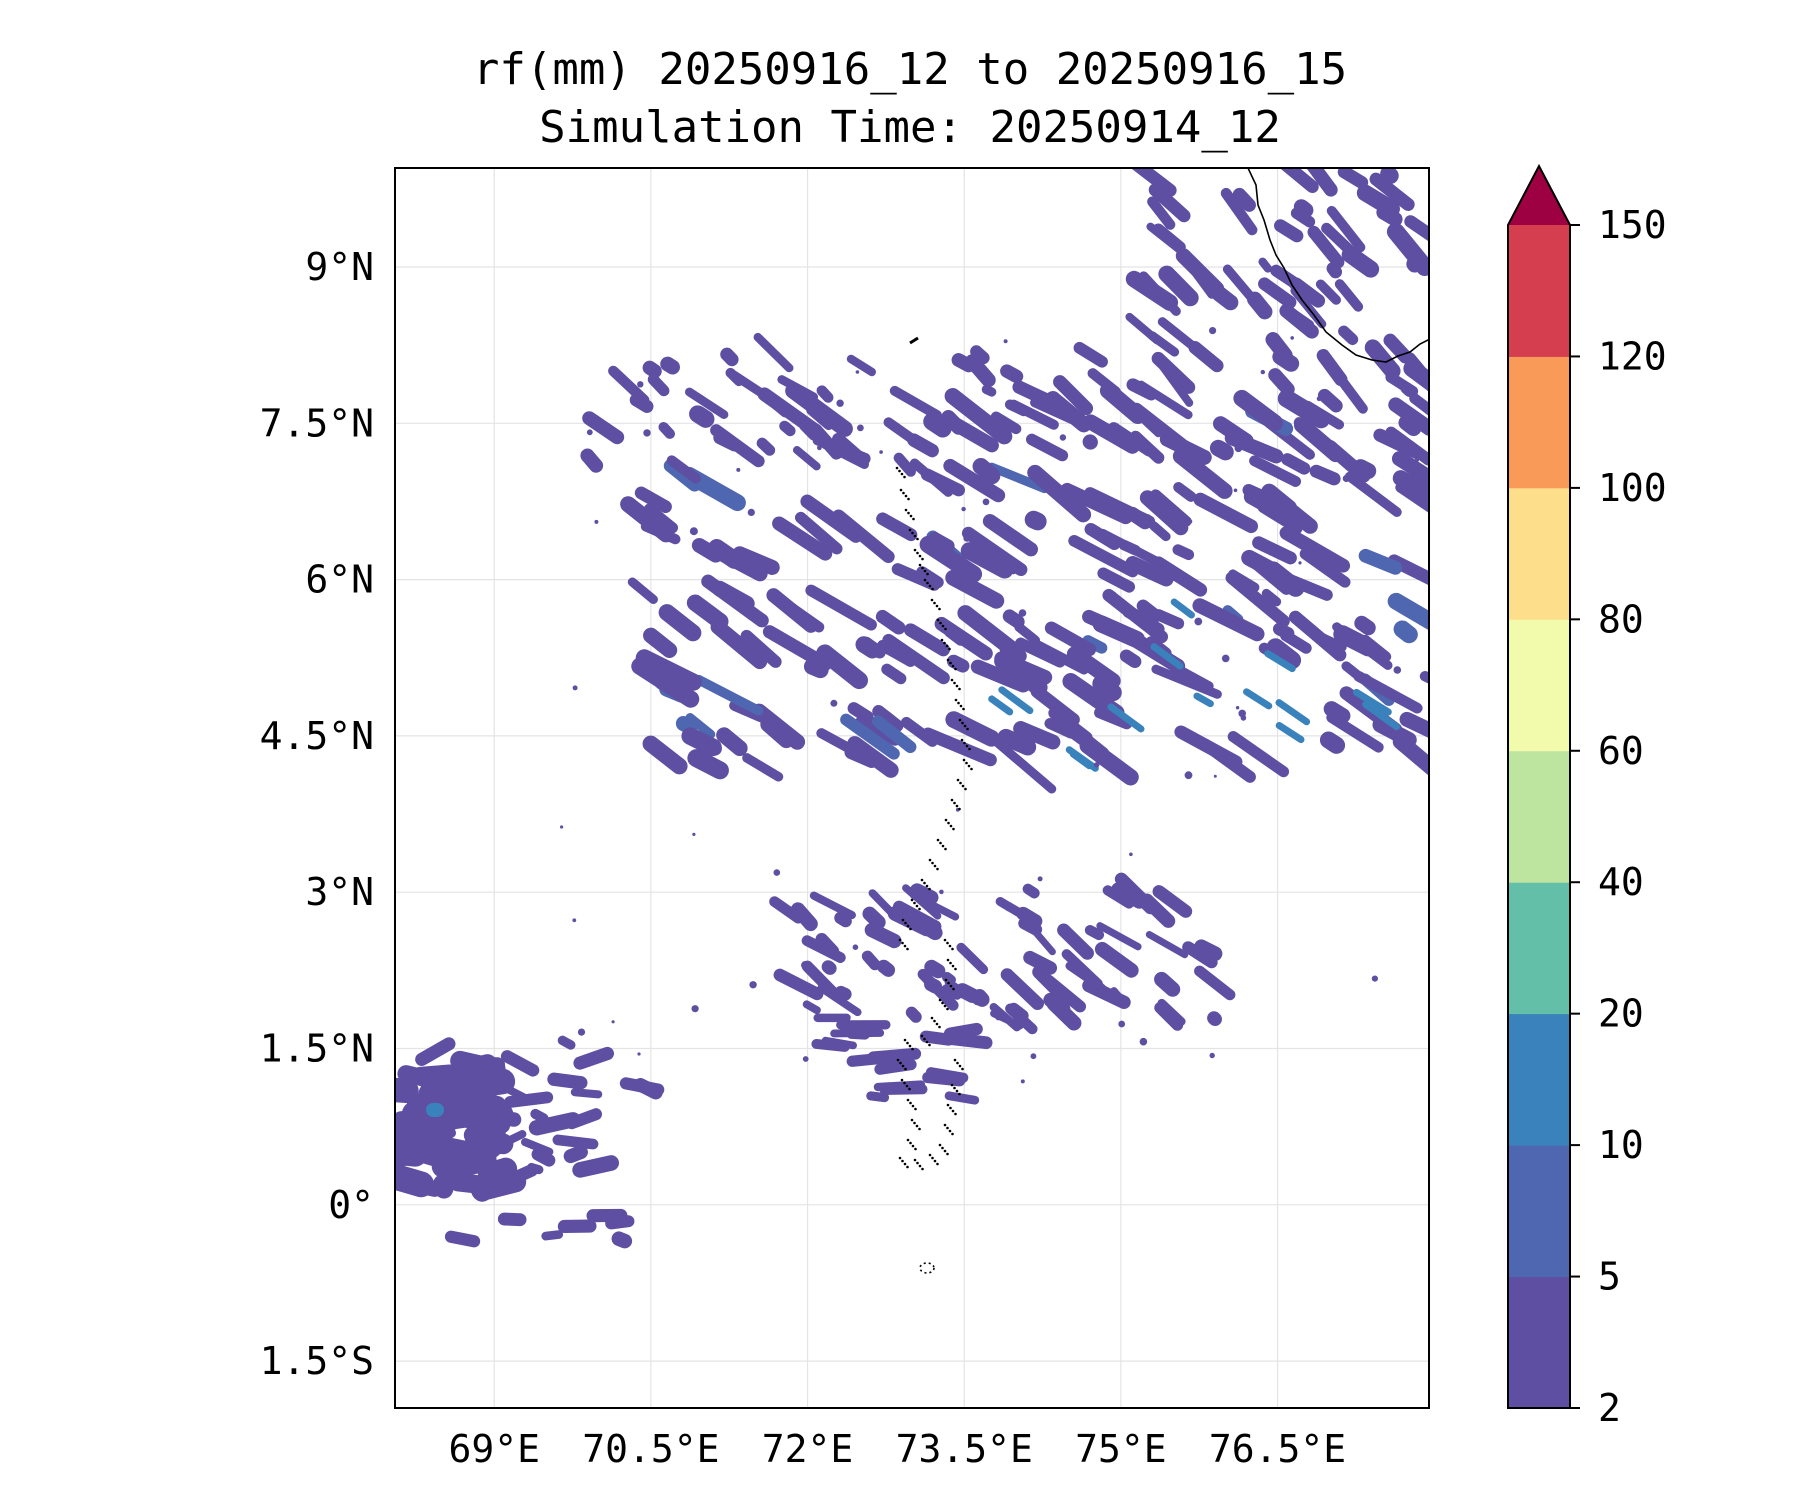 The image size is (1800, 1500). Describe the element at coordinates (1621, 751) in the screenshot. I see `colorbar-tick-label: 60` at that location.